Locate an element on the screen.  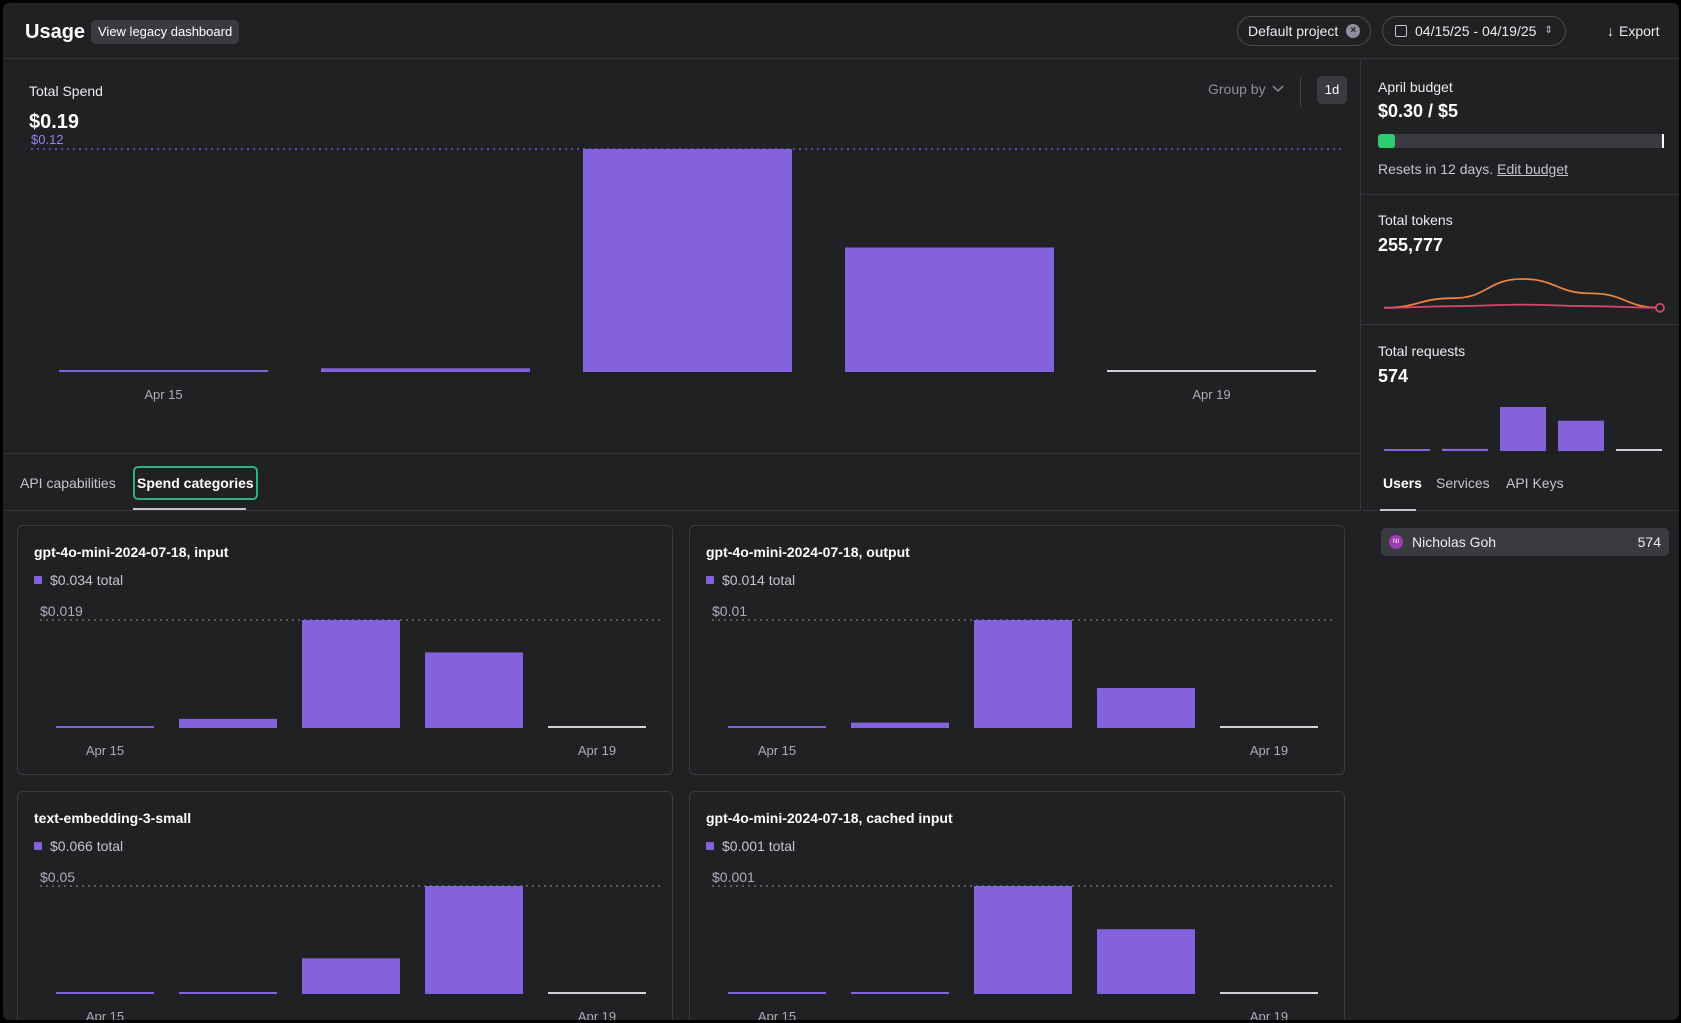
budget-resets-text: Resets in 12 days. Edit budget is located at coordinates (1473, 169).